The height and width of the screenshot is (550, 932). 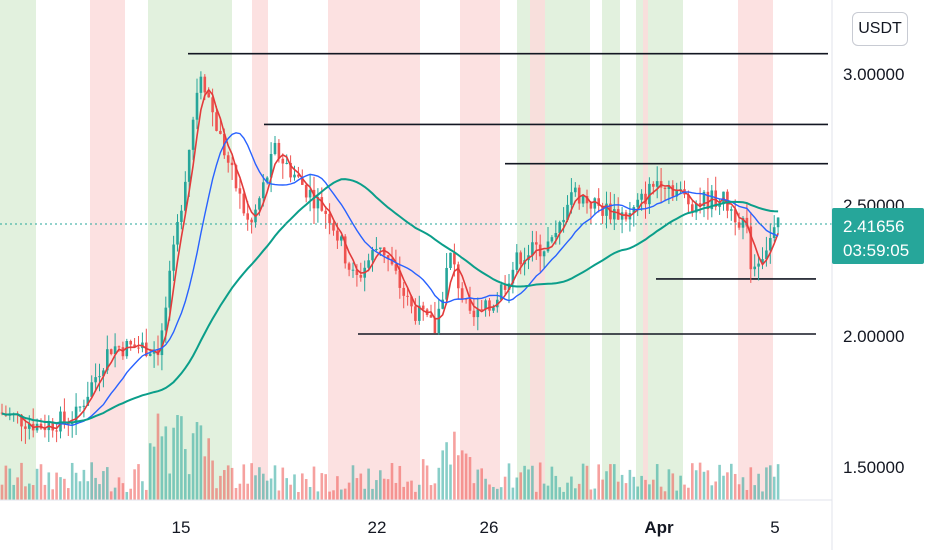 What do you see at coordinates (878, 236) in the screenshot?
I see `price-badge-bg` at bounding box center [878, 236].